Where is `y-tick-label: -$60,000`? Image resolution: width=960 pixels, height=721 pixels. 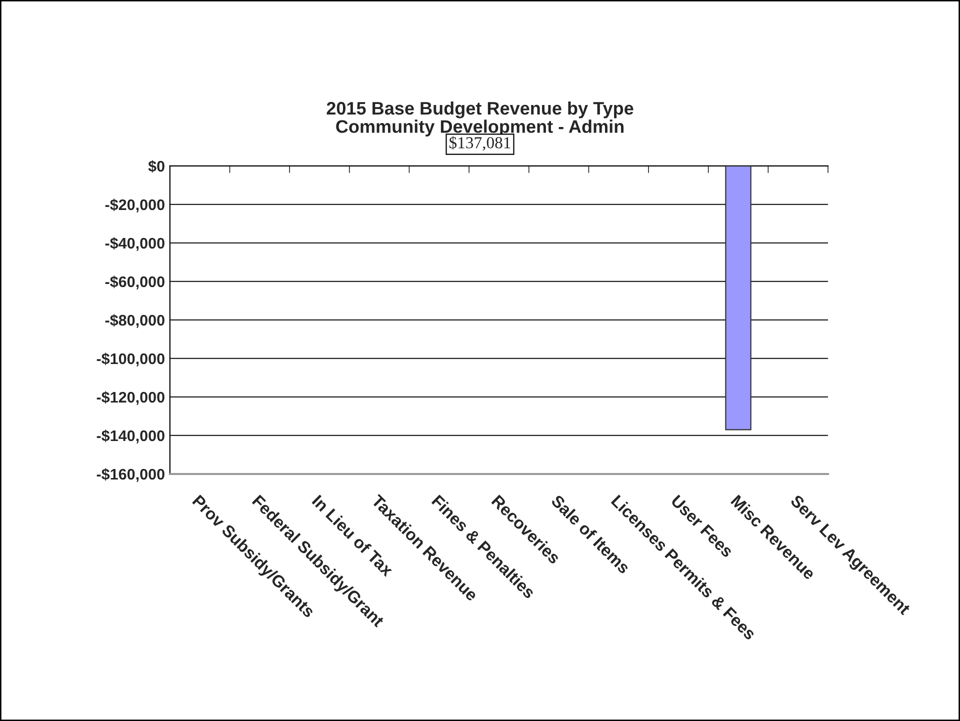
y-tick-label: -$60,000 is located at coordinates (134, 283).